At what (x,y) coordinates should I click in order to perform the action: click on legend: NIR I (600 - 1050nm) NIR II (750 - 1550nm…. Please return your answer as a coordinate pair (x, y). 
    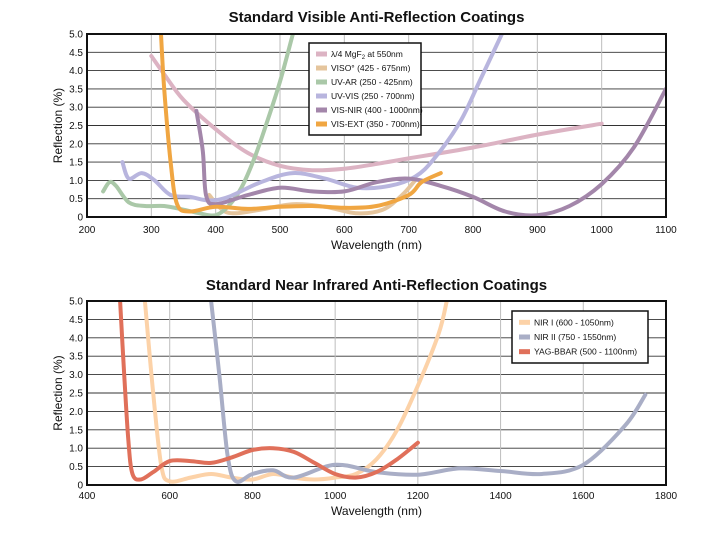
    Looking at the image, I should click on (580, 337).